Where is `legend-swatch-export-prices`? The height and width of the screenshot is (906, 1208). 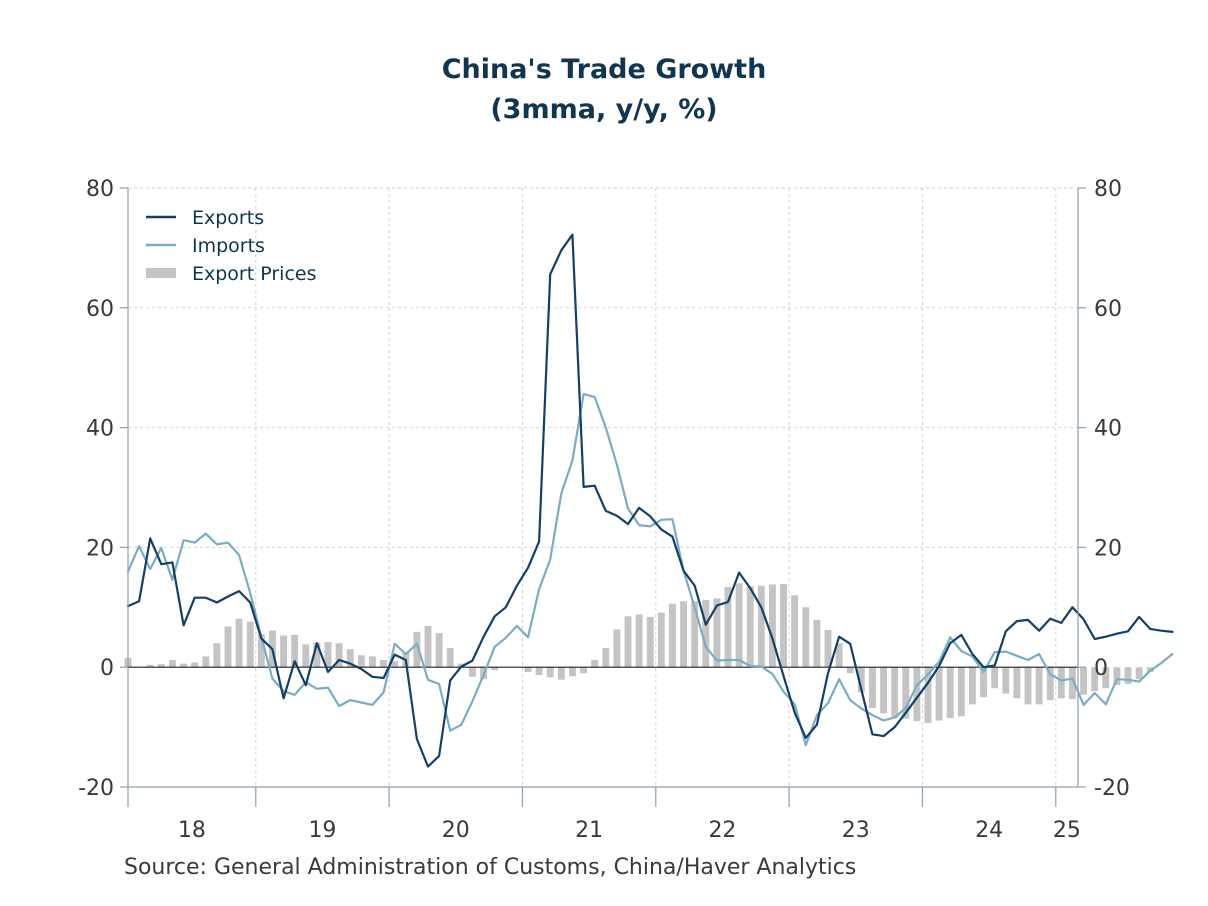 legend-swatch-export-prices is located at coordinates (161, 273).